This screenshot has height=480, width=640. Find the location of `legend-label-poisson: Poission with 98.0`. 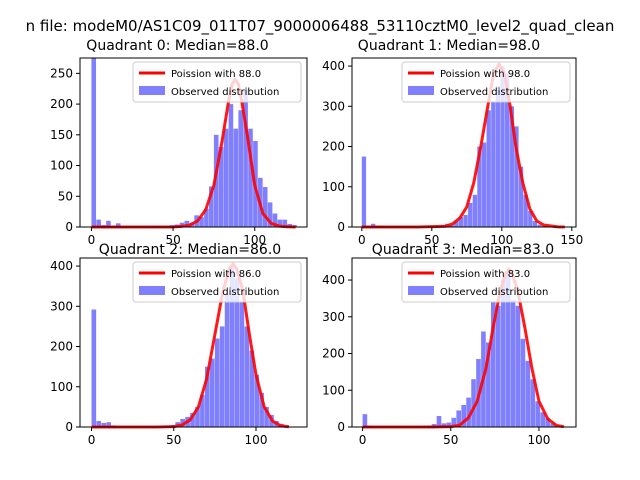

legend-label-poisson: Poission with 98.0 is located at coordinates (485, 74).